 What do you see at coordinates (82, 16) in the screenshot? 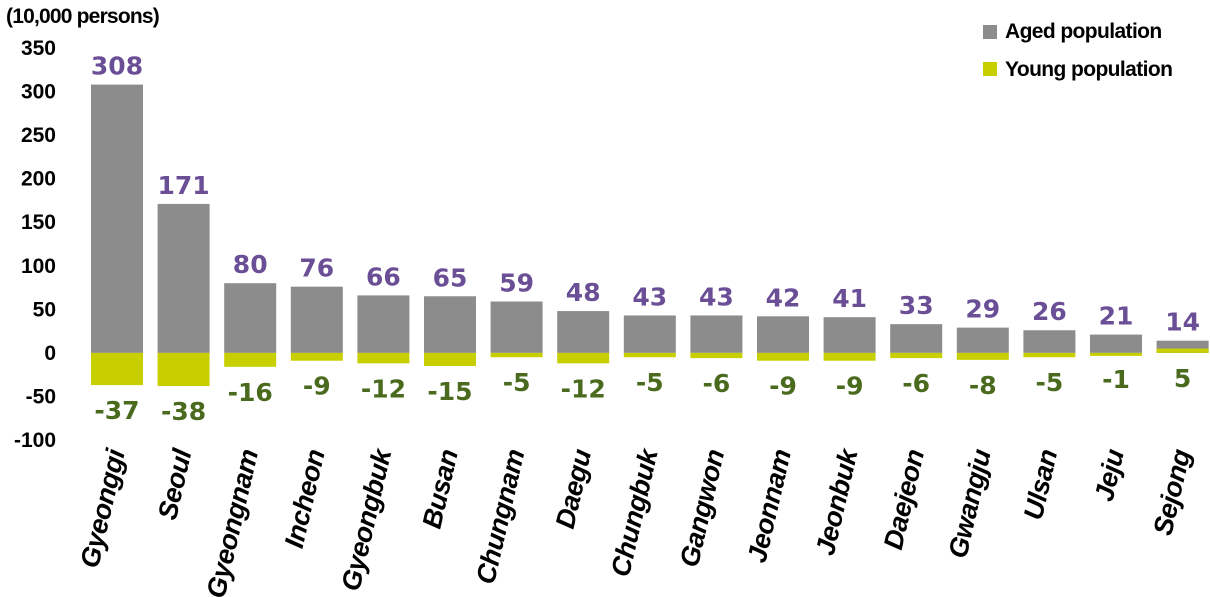
I see `y-unit-label: (10,000 persons)` at bounding box center [82, 16].